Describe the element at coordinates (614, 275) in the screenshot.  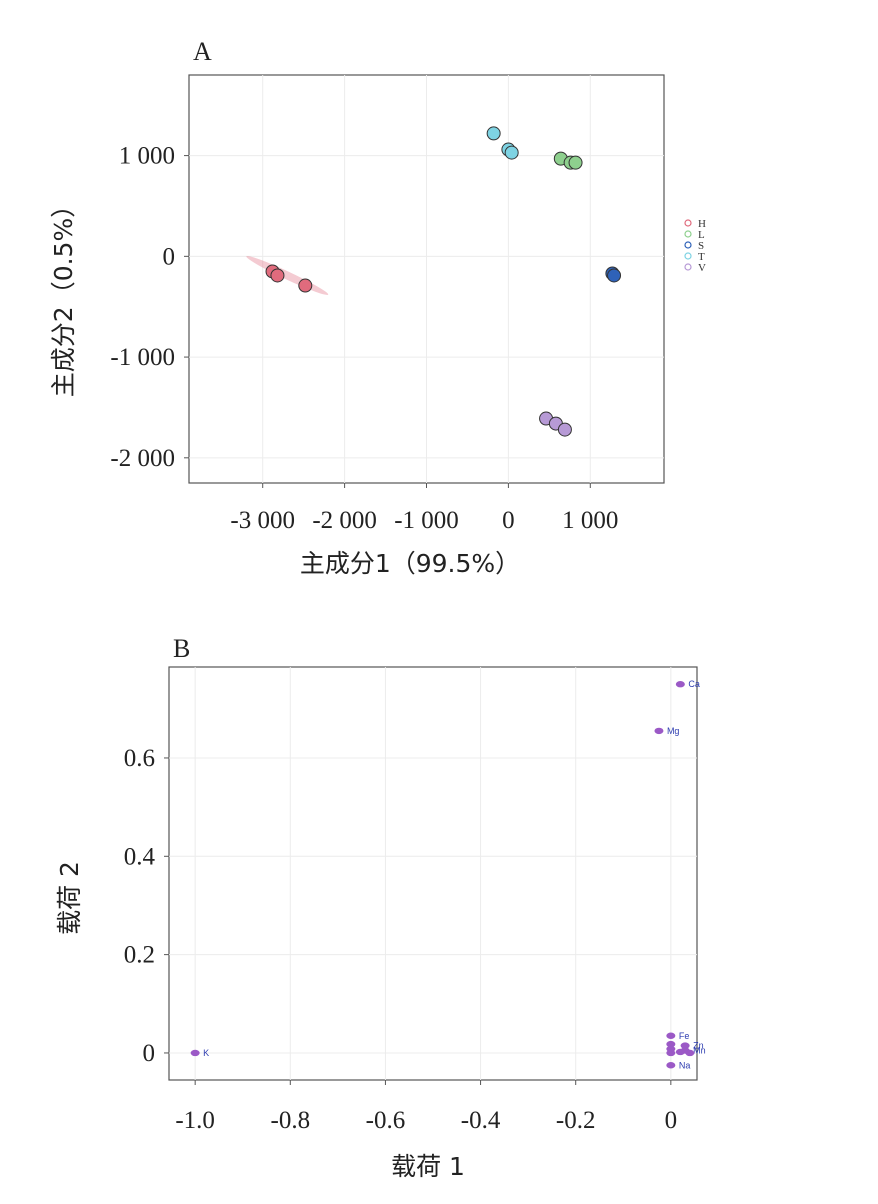
I see `point-S` at that location.